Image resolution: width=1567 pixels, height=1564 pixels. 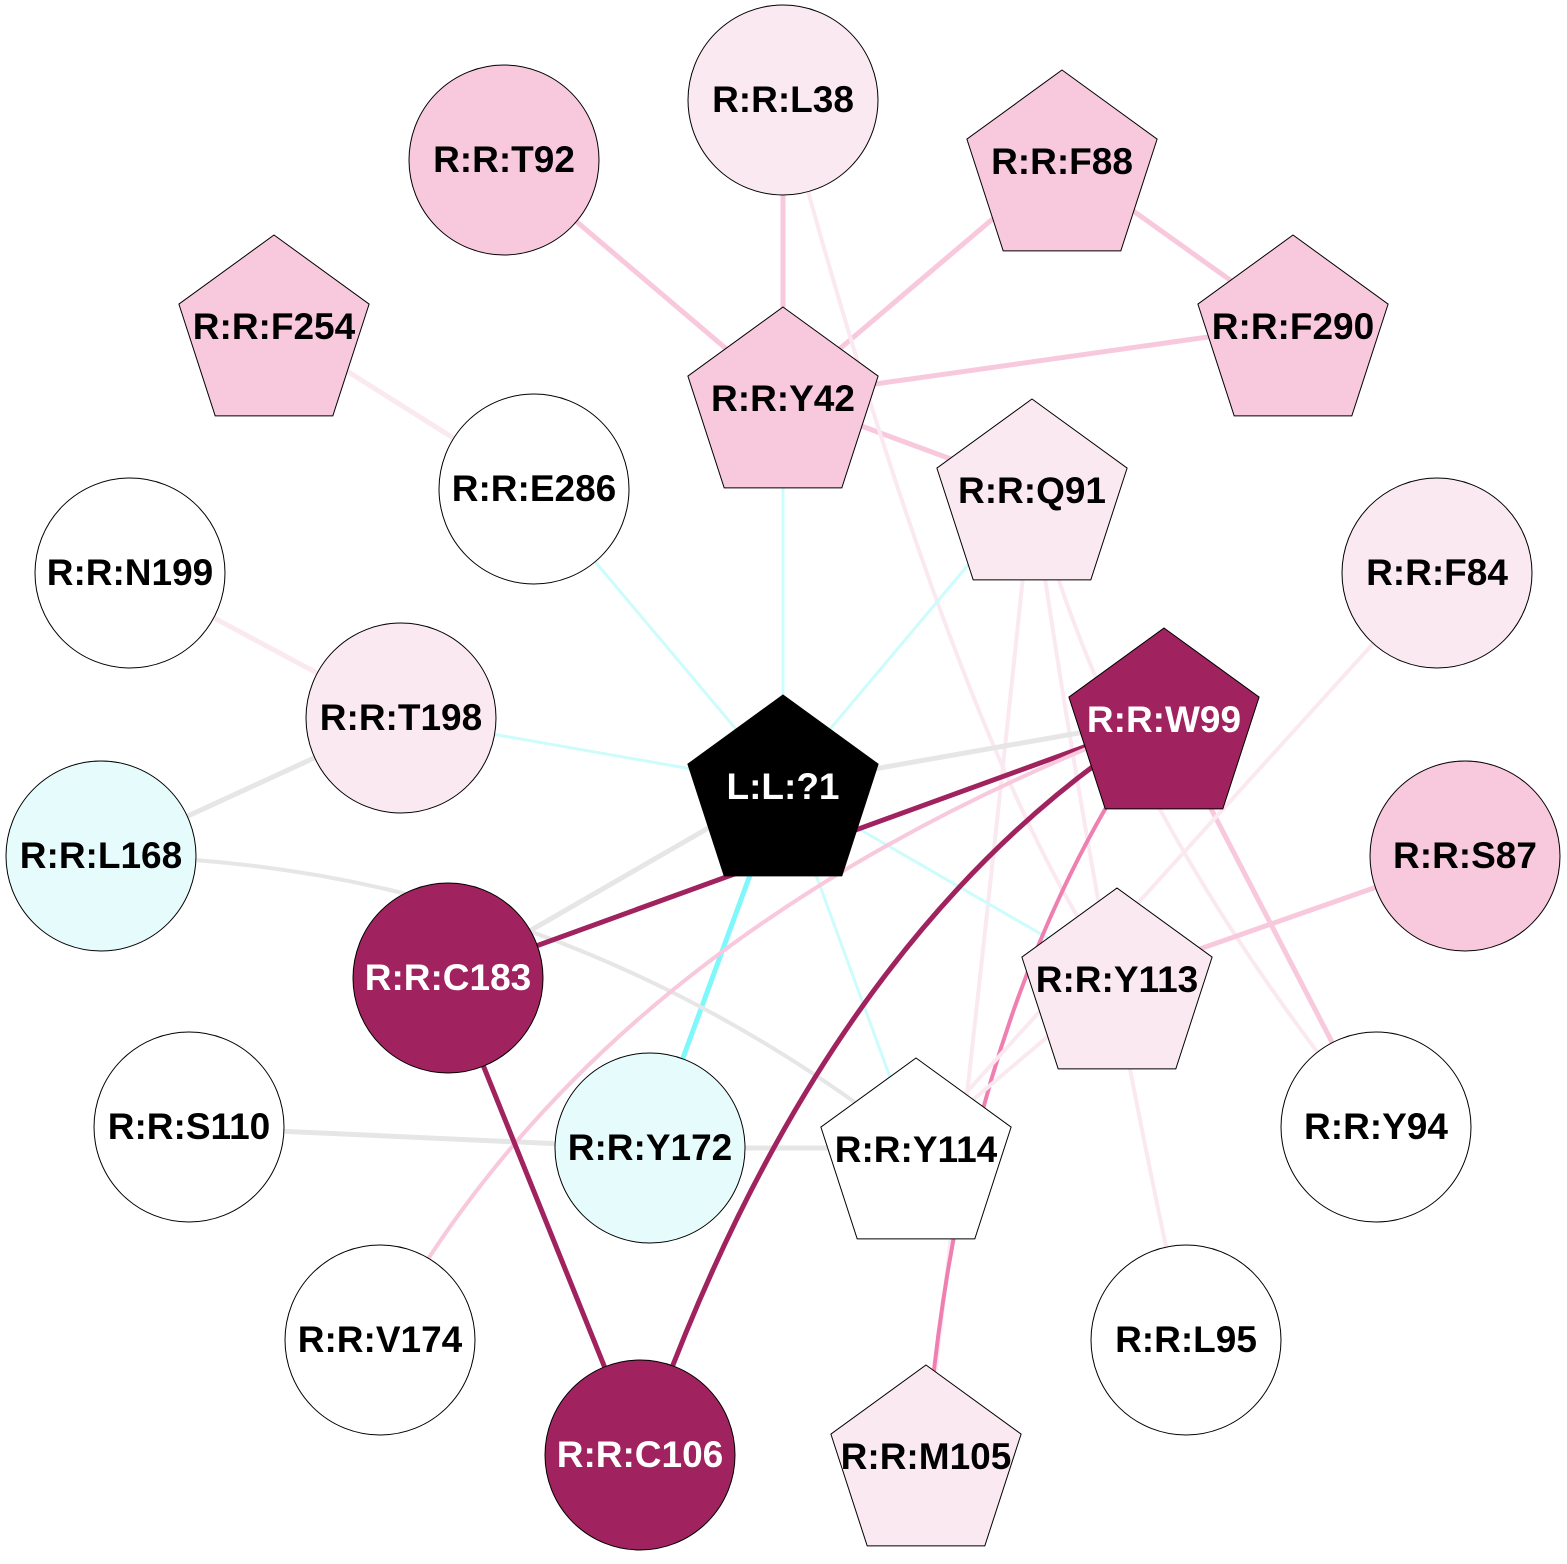 I want to click on node-label: R:R:V174, so click(x=380, y=1339).